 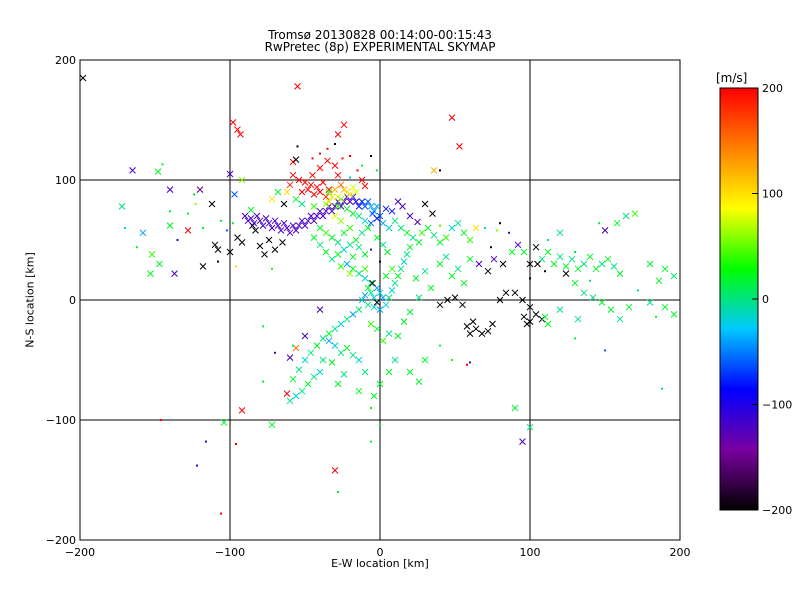 I want to click on x-tick-label: 0, so click(x=380, y=552).